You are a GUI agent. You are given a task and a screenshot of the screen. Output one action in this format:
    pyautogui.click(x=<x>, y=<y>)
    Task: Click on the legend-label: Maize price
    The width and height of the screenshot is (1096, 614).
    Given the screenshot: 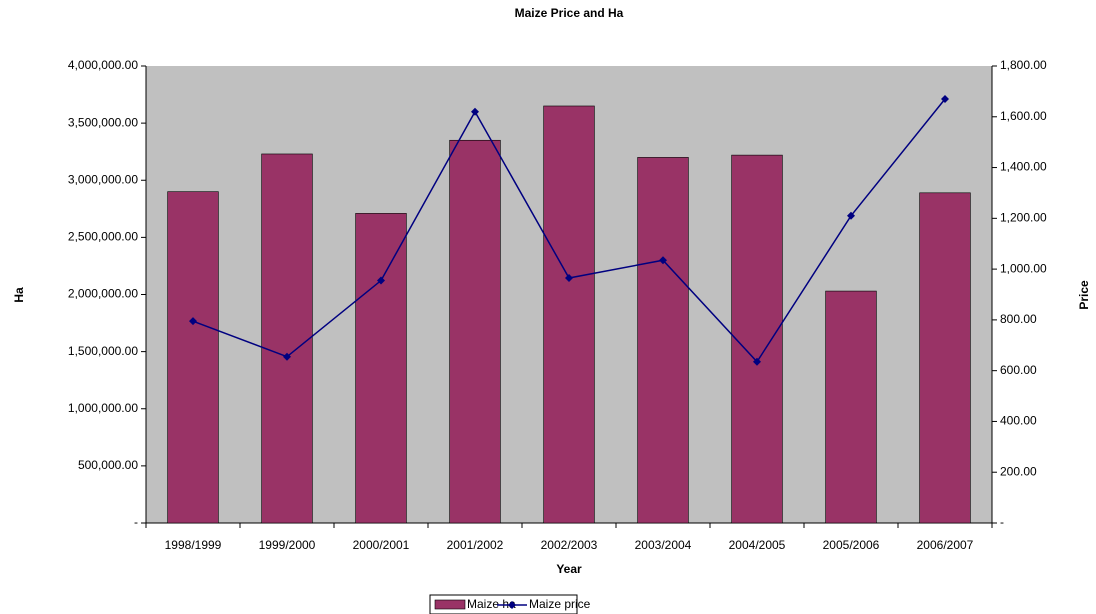 What is the action you would take?
    pyautogui.click(x=560, y=604)
    